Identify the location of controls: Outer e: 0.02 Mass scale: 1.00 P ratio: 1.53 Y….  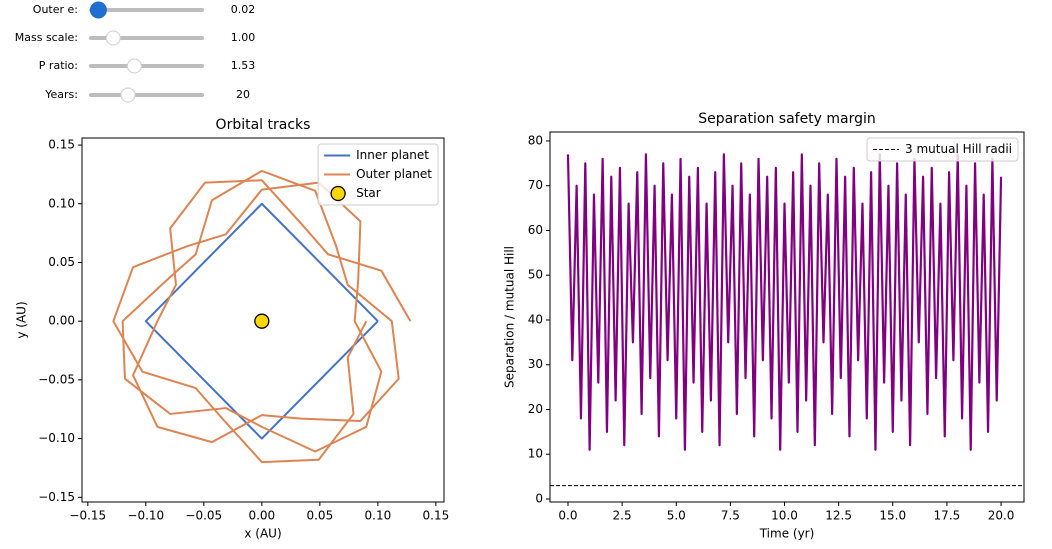
(135, 52).